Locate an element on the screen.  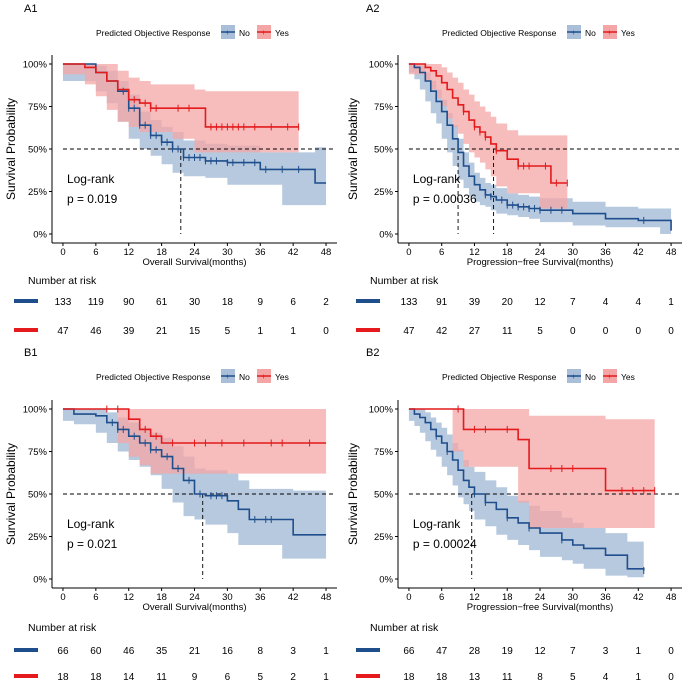
x-tick-label: 24 is located at coordinates (540, 597).